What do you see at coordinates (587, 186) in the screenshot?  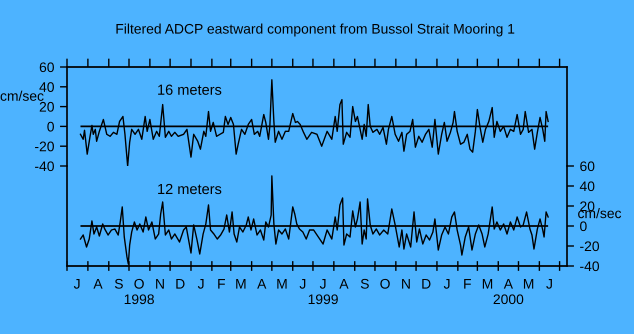 I see `y2-tick-label: 40` at bounding box center [587, 186].